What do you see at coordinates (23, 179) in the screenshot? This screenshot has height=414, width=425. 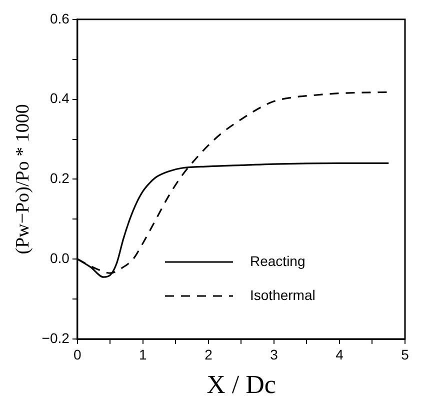 I see `y-axis-title: (Pw−Po)/Po * 1000` at bounding box center [23, 179].